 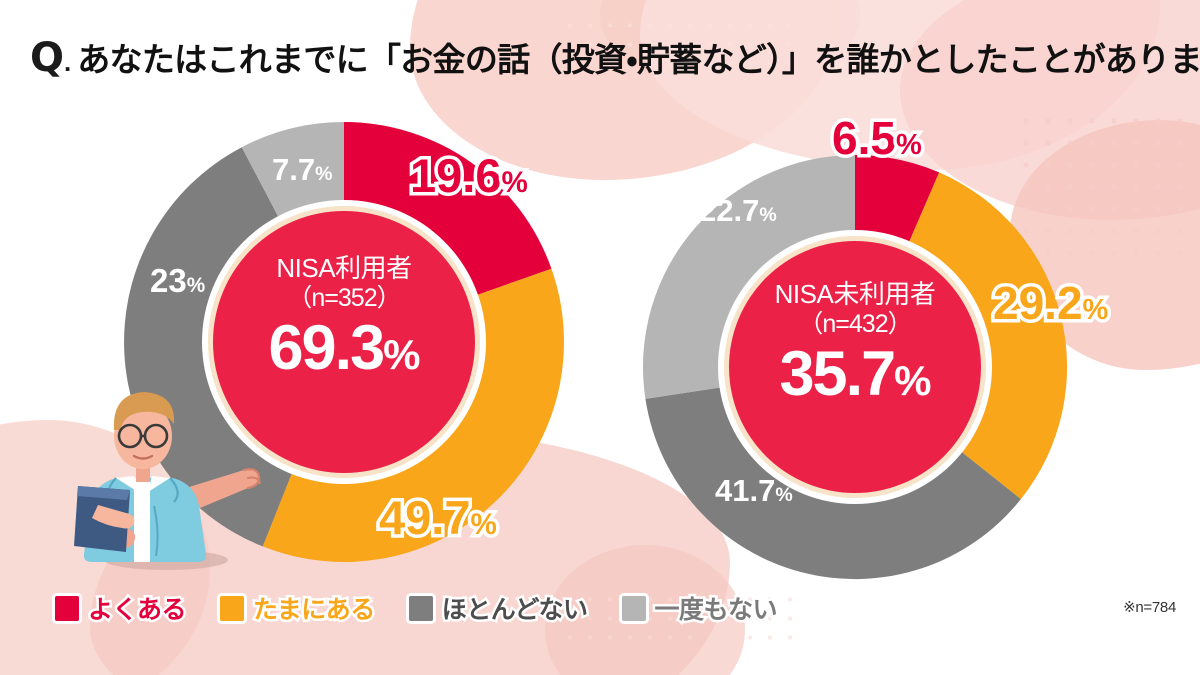 I want to click on legend-item-ichido-mo-nai: 一度もない, so click(x=700, y=608).